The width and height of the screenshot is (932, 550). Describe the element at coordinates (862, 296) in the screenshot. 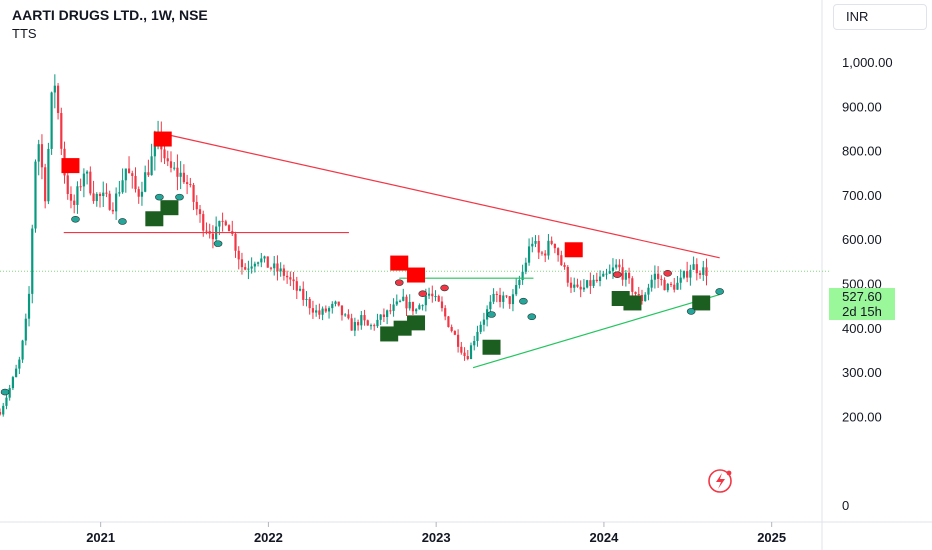

I see `last-price-value: 527.60` at that location.